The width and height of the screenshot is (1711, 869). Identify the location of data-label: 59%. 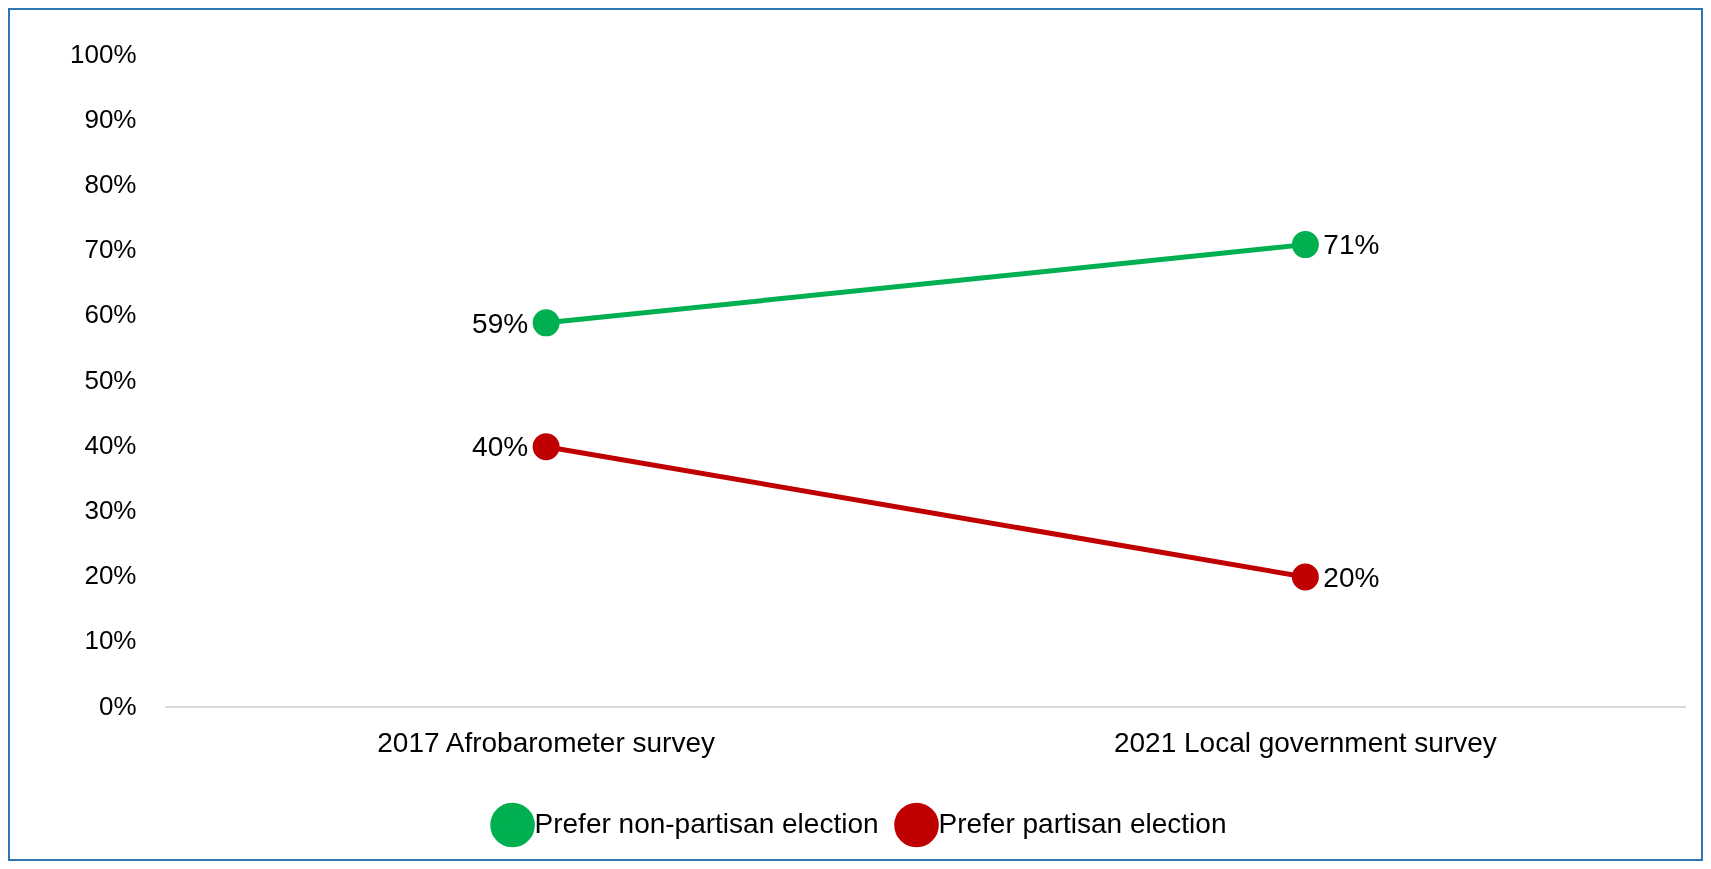
(500, 323).